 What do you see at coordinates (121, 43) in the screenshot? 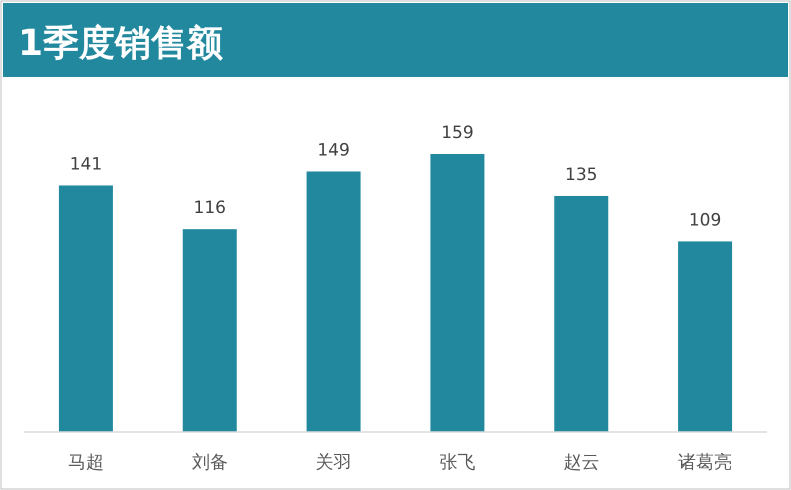
I see `chart-title: 1季度销售额` at bounding box center [121, 43].